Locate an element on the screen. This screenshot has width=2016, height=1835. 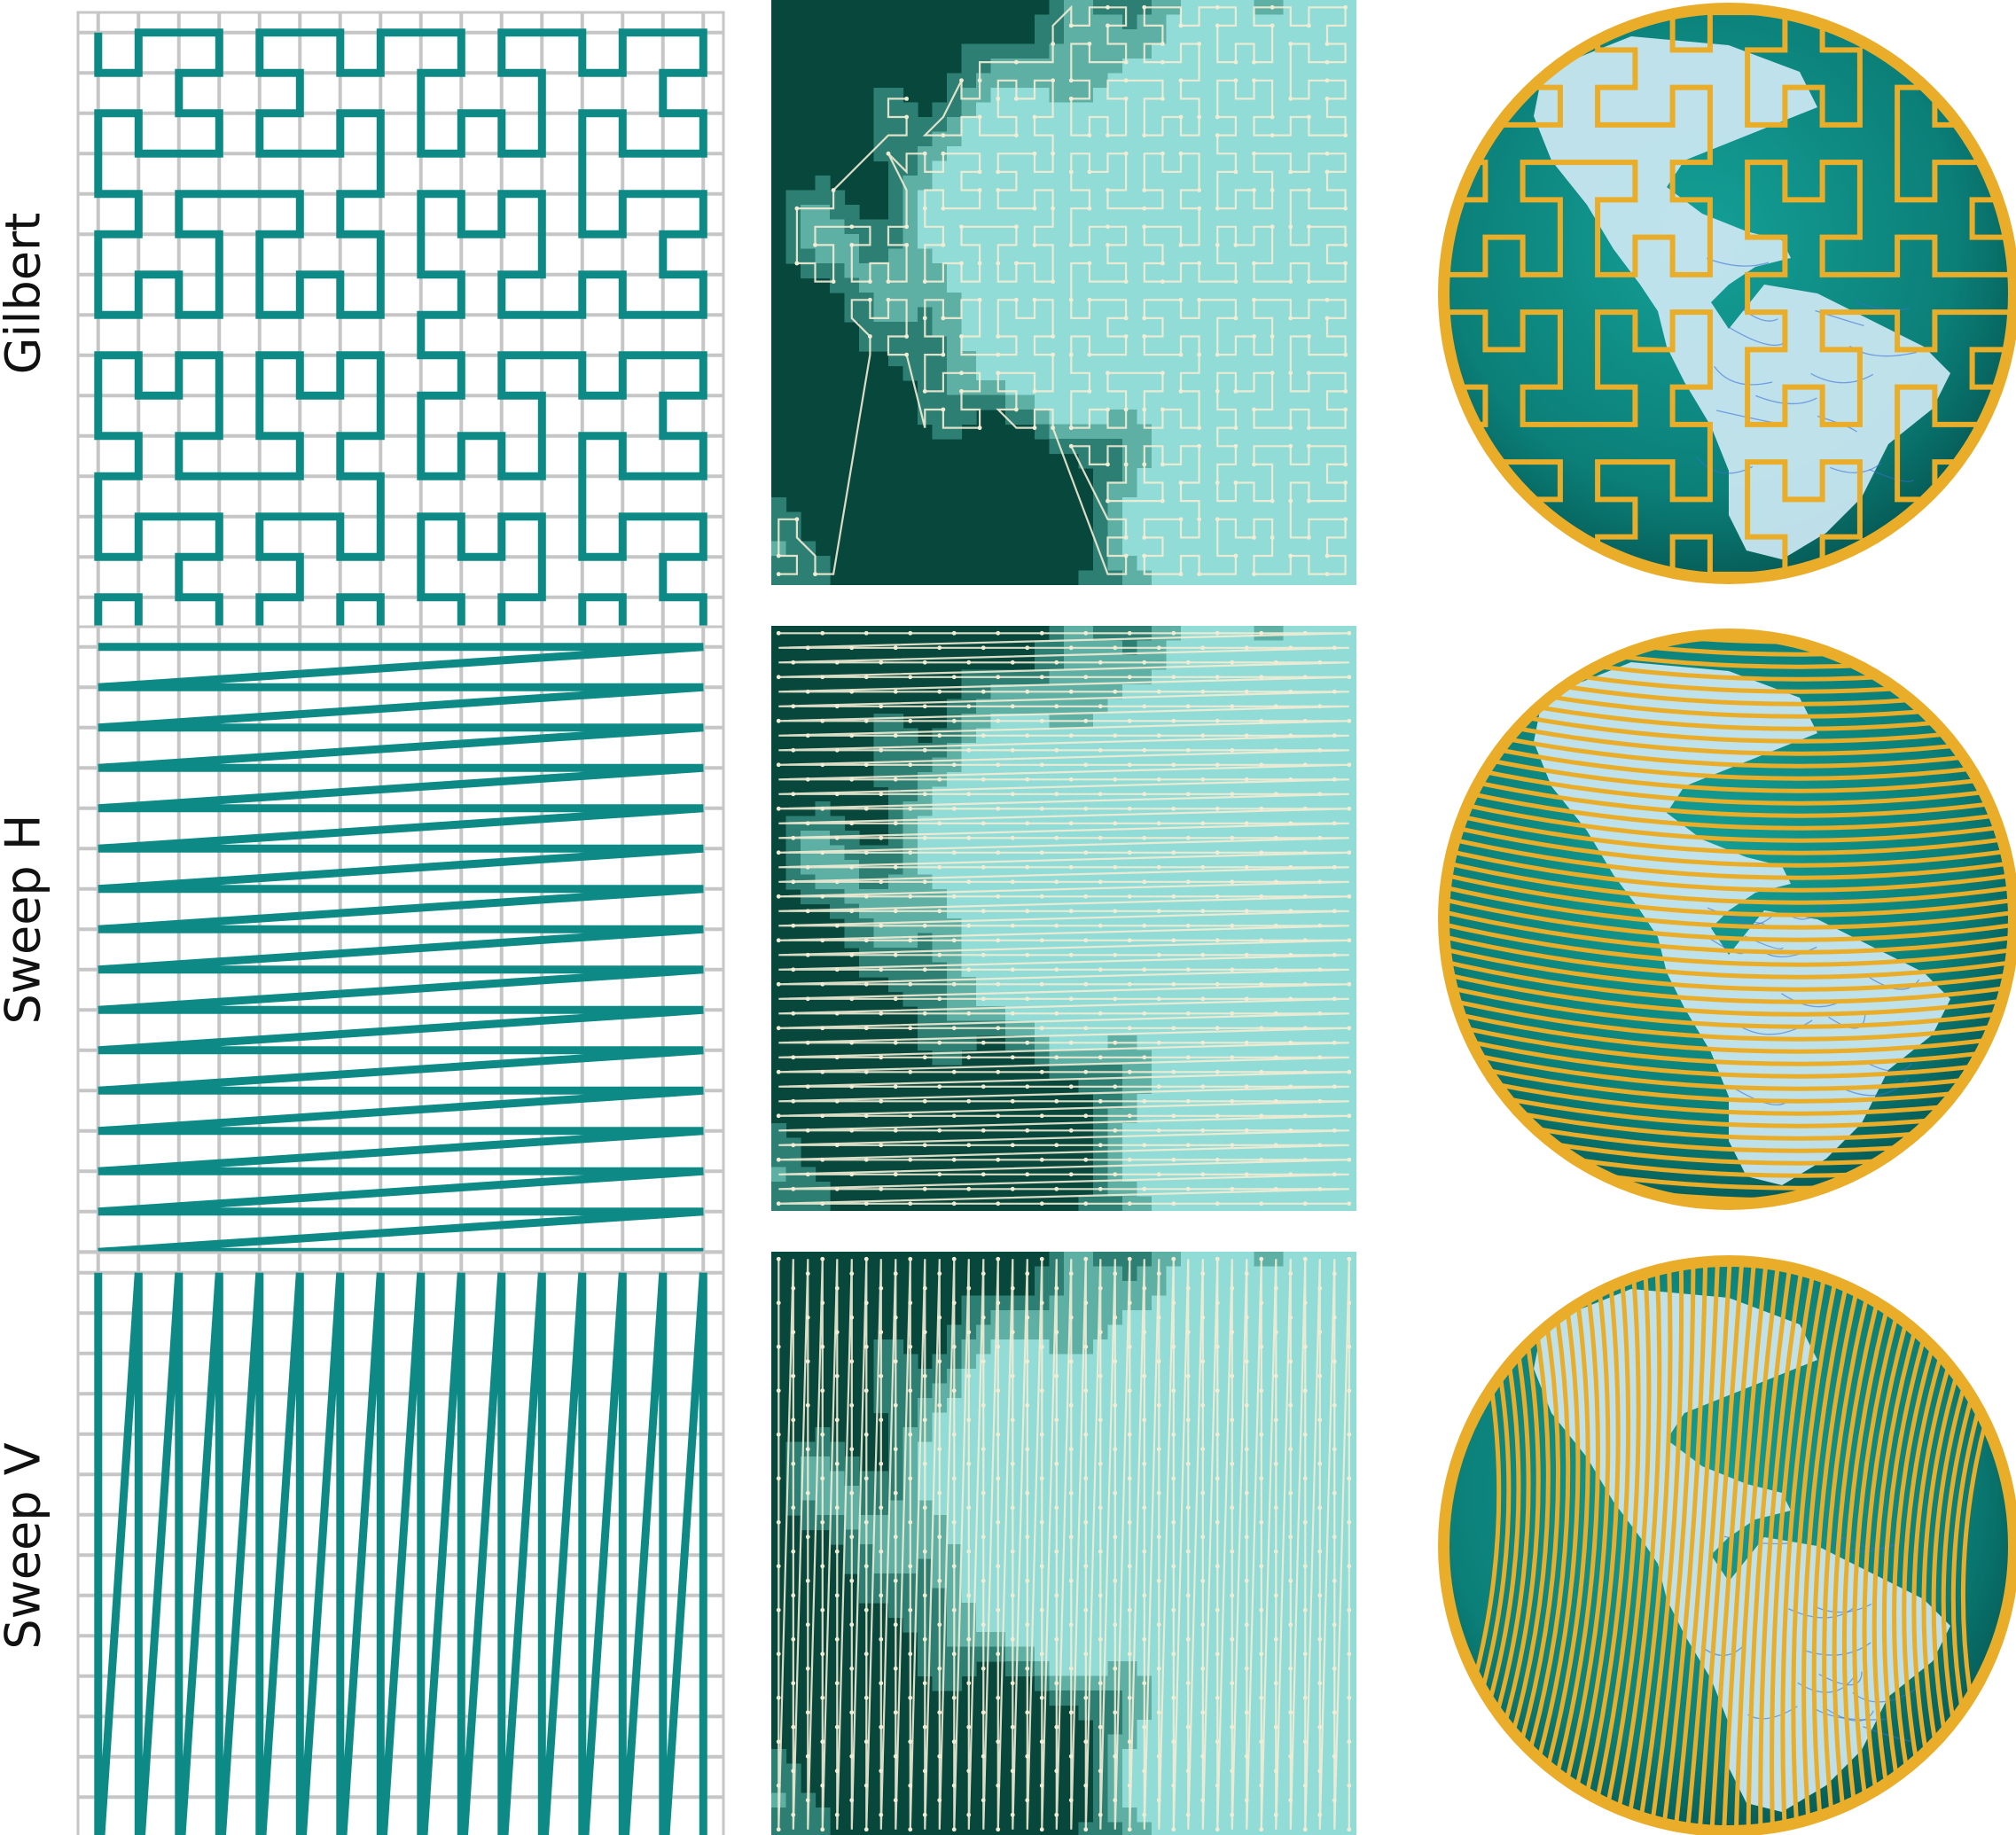
river-line is located at coordinates (1786, 399).